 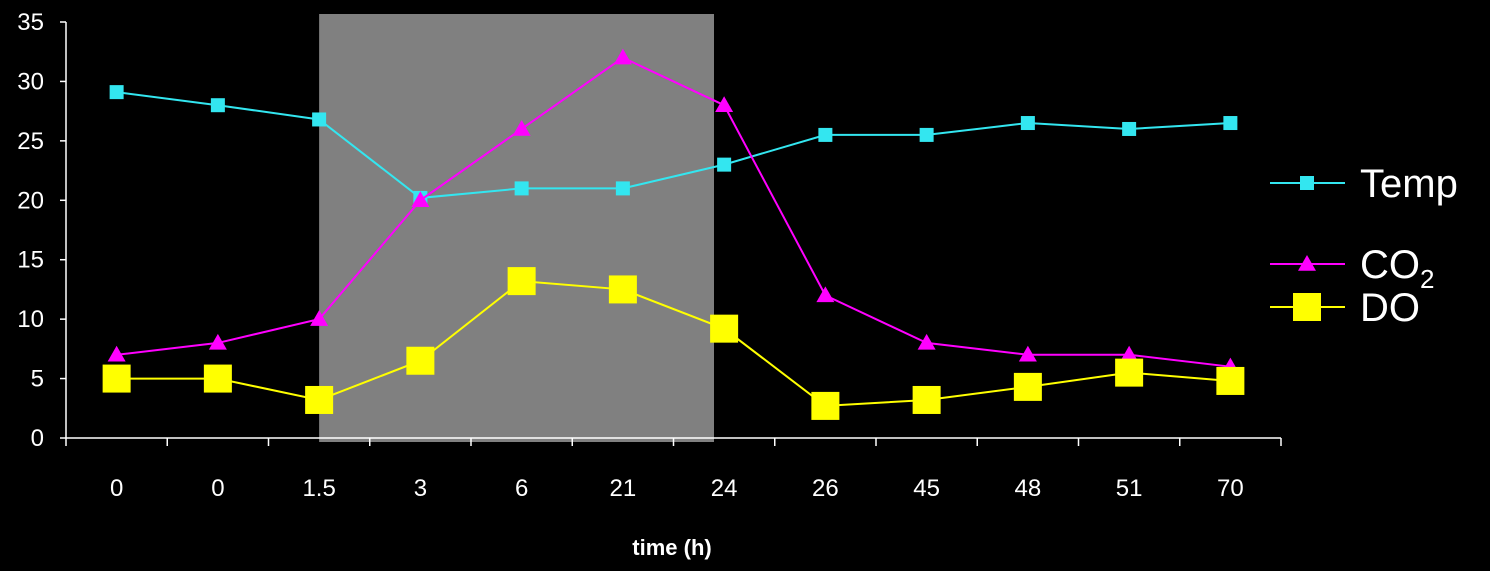 What do you see at coordinates (1307, 183) in the screenshot?
I see `legend-marker-temp` at bounding box center [1307, 183].